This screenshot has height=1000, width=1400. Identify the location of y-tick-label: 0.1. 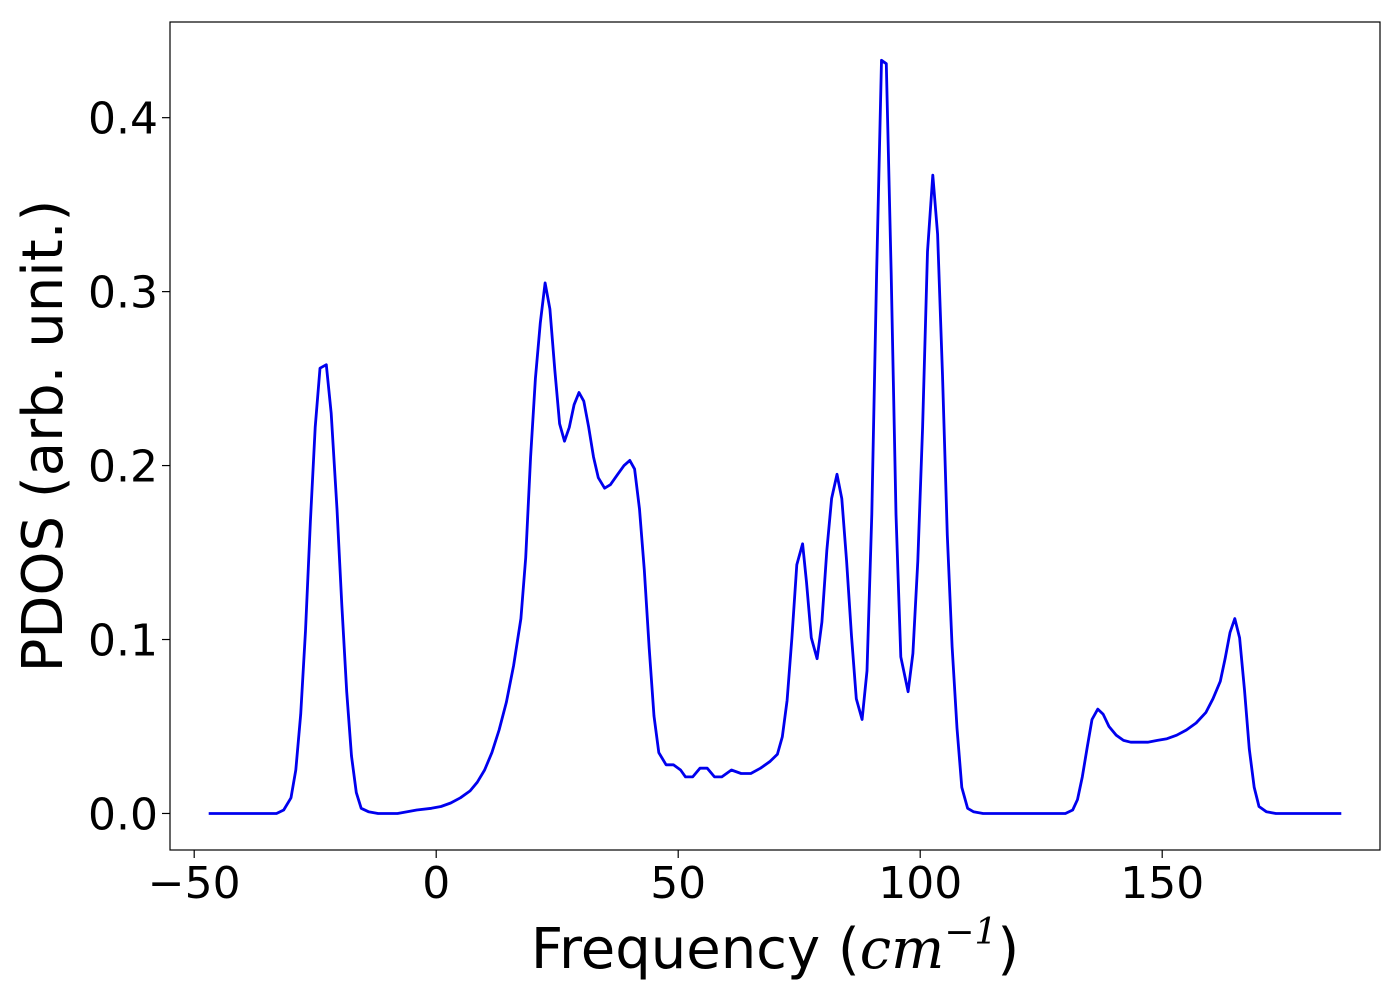
(123, 641).